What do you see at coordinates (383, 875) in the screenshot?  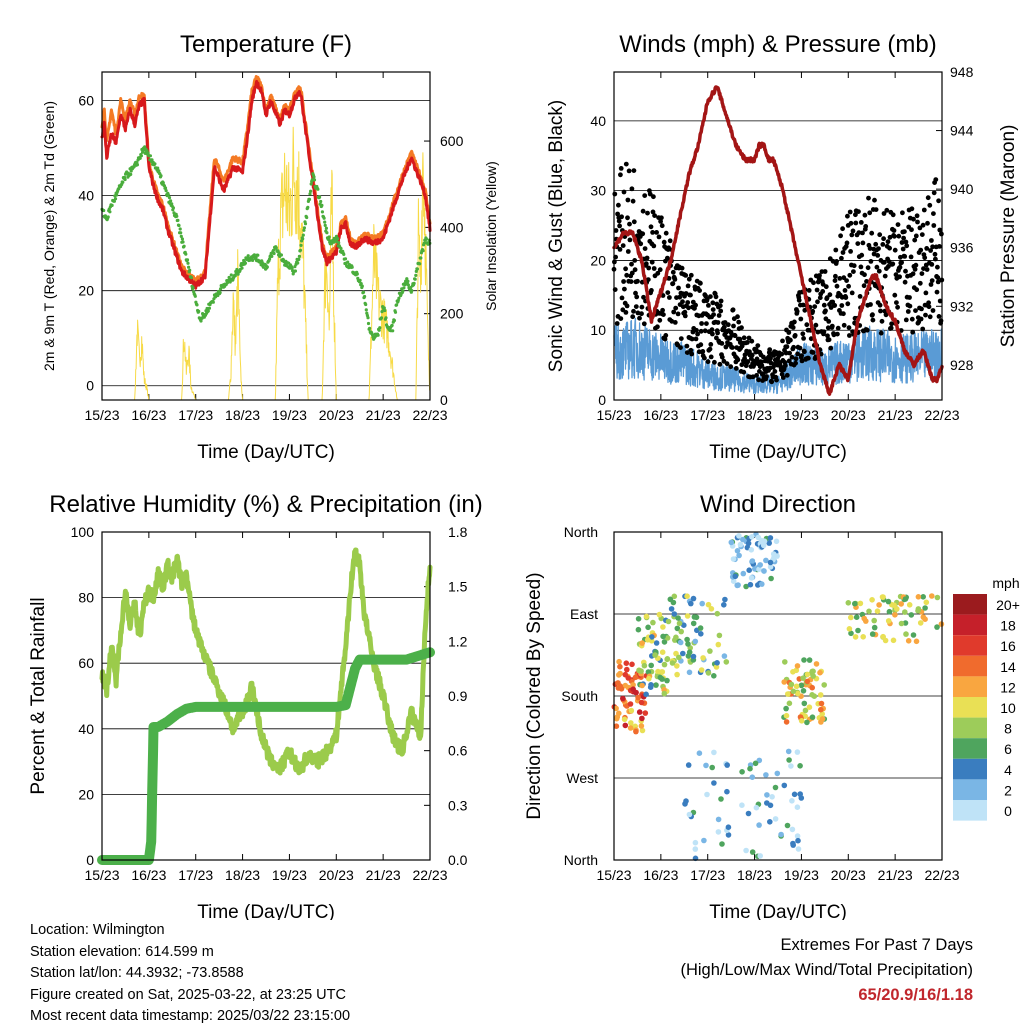 I see `x-tick-label: 21/23` at bounding box center [383, 875].